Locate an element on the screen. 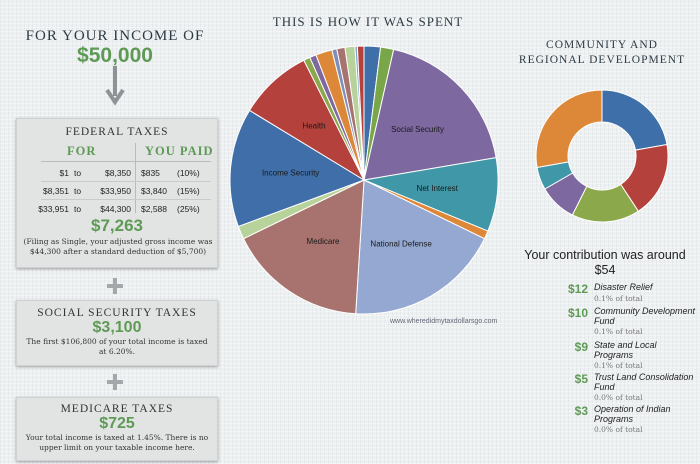  item-name: State and Local Programs is located at coordinates (625, 350).